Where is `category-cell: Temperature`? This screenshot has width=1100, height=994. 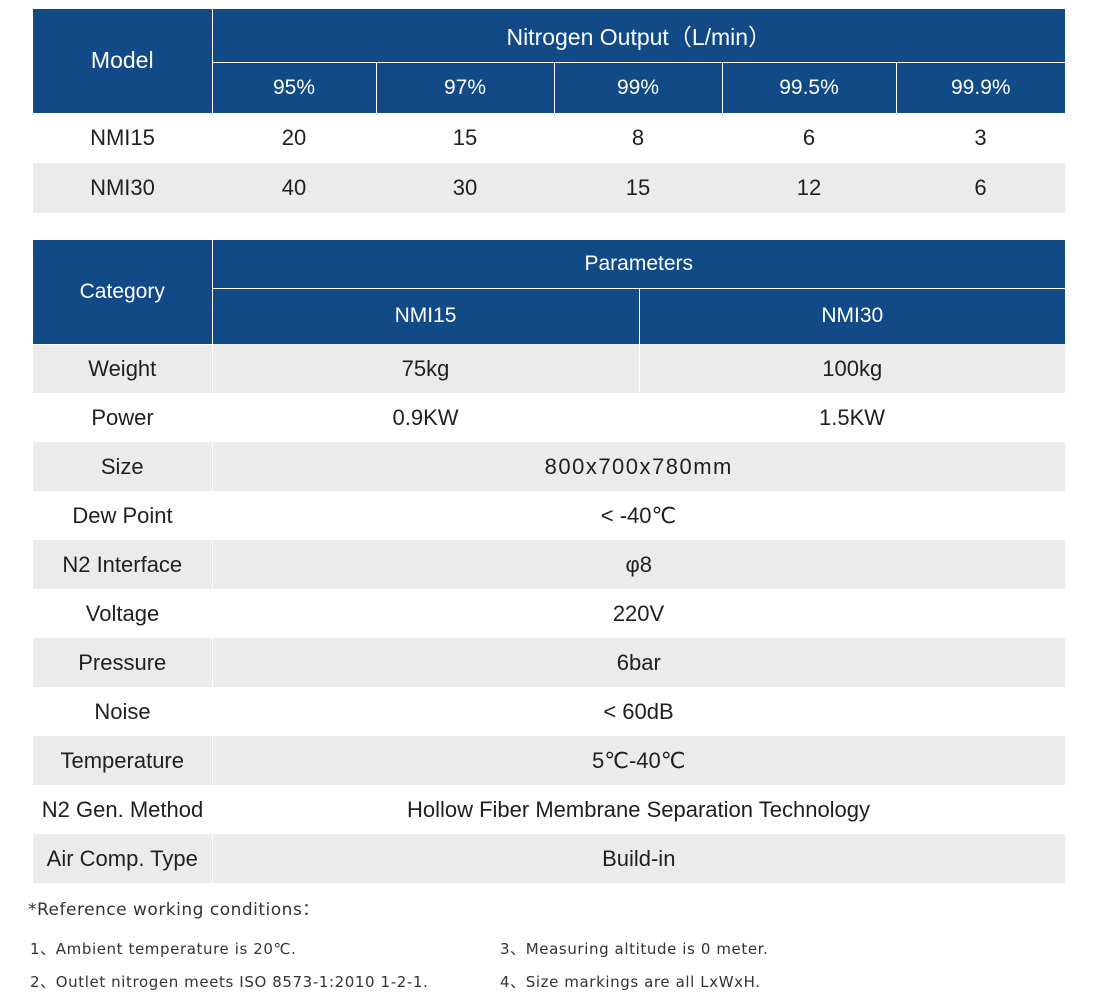 category-cell: Temperature is located at coordinates (123, 760).